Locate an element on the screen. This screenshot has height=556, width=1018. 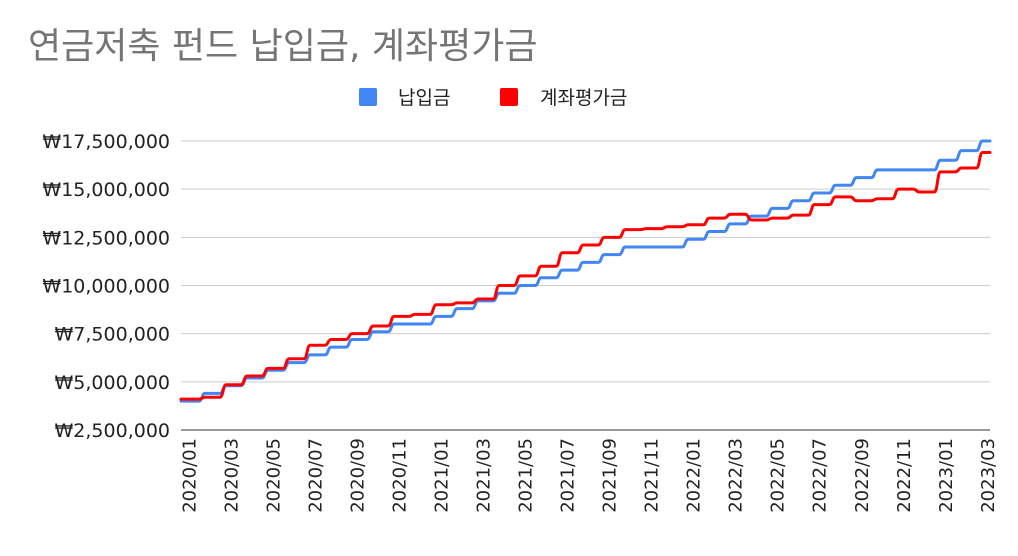
x-tick-label: 2022/09 is located at coordinates (862, 475).